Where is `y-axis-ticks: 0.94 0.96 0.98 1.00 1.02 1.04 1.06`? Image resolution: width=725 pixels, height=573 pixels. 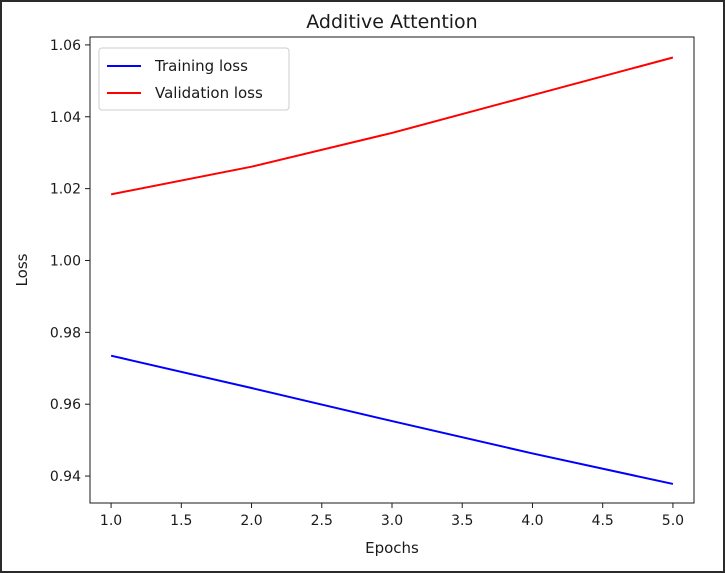 y-axis-ticks: 0.94 0.96 0.98 1.00 1.02 1.04 1.06 is located at coordinates (70, 261).